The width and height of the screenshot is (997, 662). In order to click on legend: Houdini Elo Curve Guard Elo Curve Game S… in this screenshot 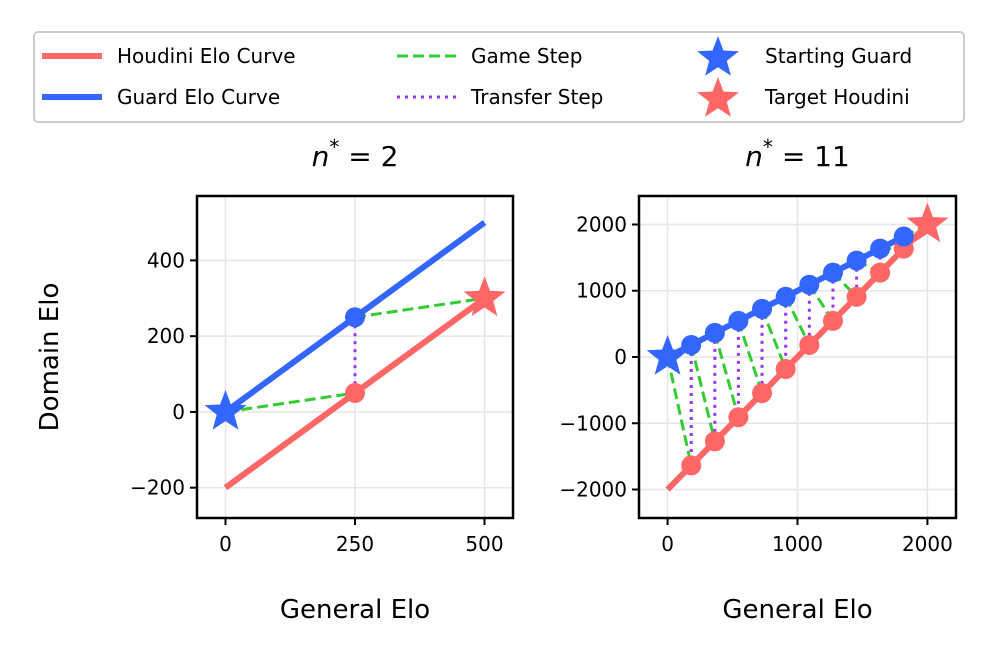, I will do `click(499, 77)`.